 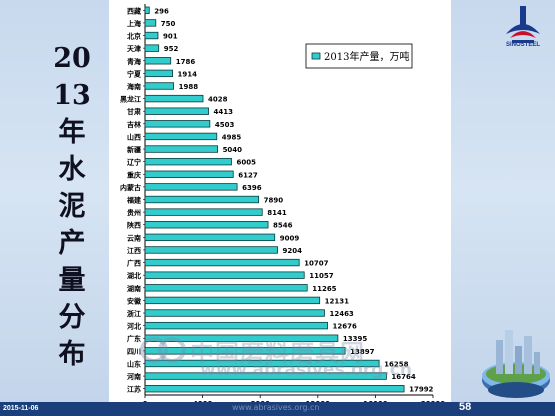 What do you see at coordinates (516, 364) in the screenshot?
I see `globe-city-icon` at bounding box center [516, 364].